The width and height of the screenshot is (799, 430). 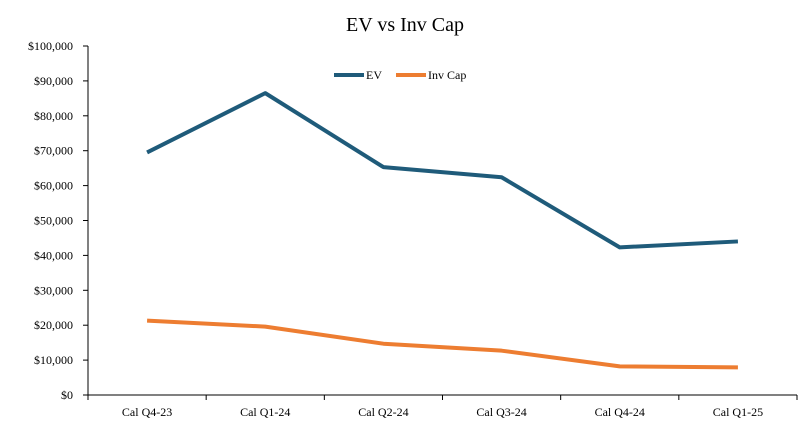 What do you see at coordinates (50, 46) in the screenshot?
I see `y-tick-label: $100,000` at bounding box center [50, 46].